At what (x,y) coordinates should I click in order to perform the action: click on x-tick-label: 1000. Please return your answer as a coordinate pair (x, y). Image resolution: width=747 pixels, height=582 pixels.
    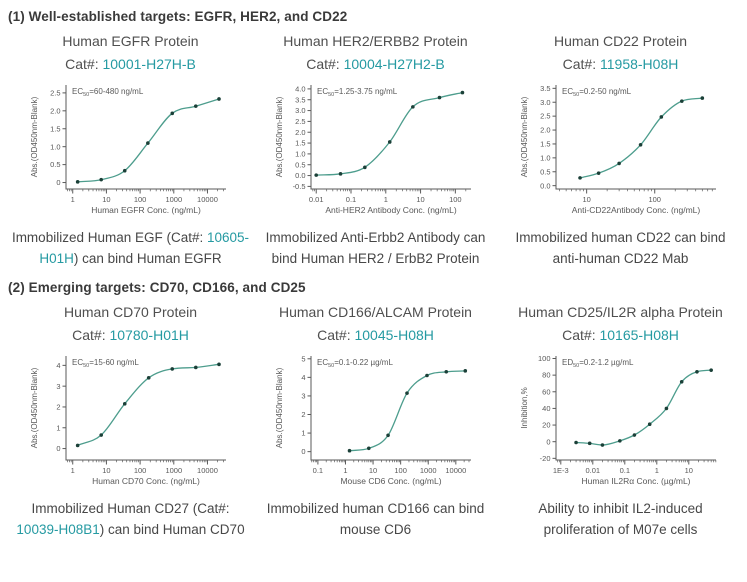
    Looking at the image, I should click on (173, 470).